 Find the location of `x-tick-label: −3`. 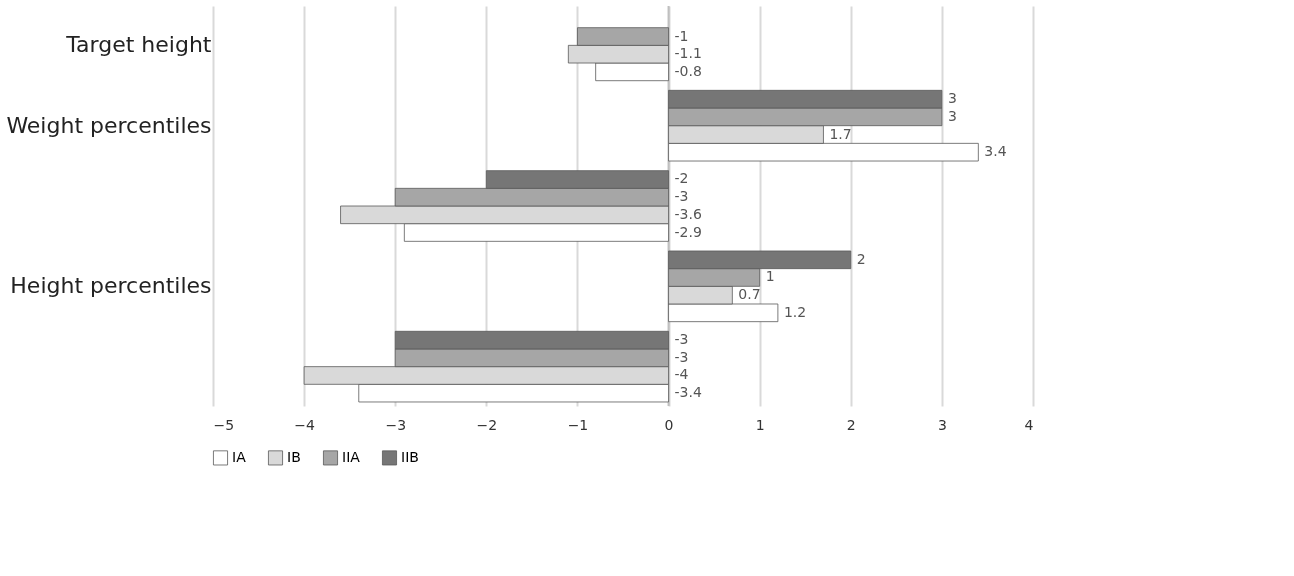

x-tick-label: −3 is located at coordinates (396, 424).